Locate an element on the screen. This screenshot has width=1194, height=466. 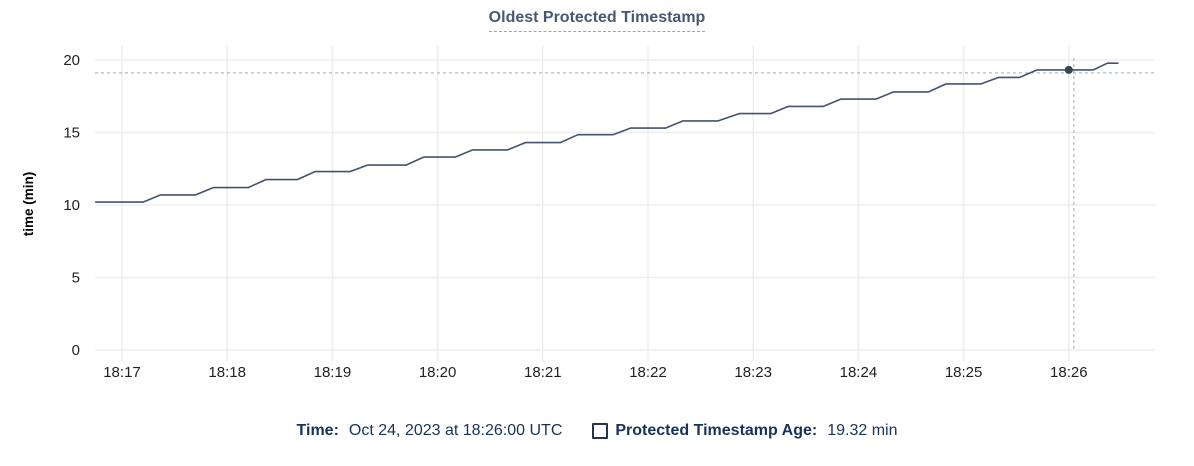
x-tick-label: 18:24 is located at coordinates (859, 372).